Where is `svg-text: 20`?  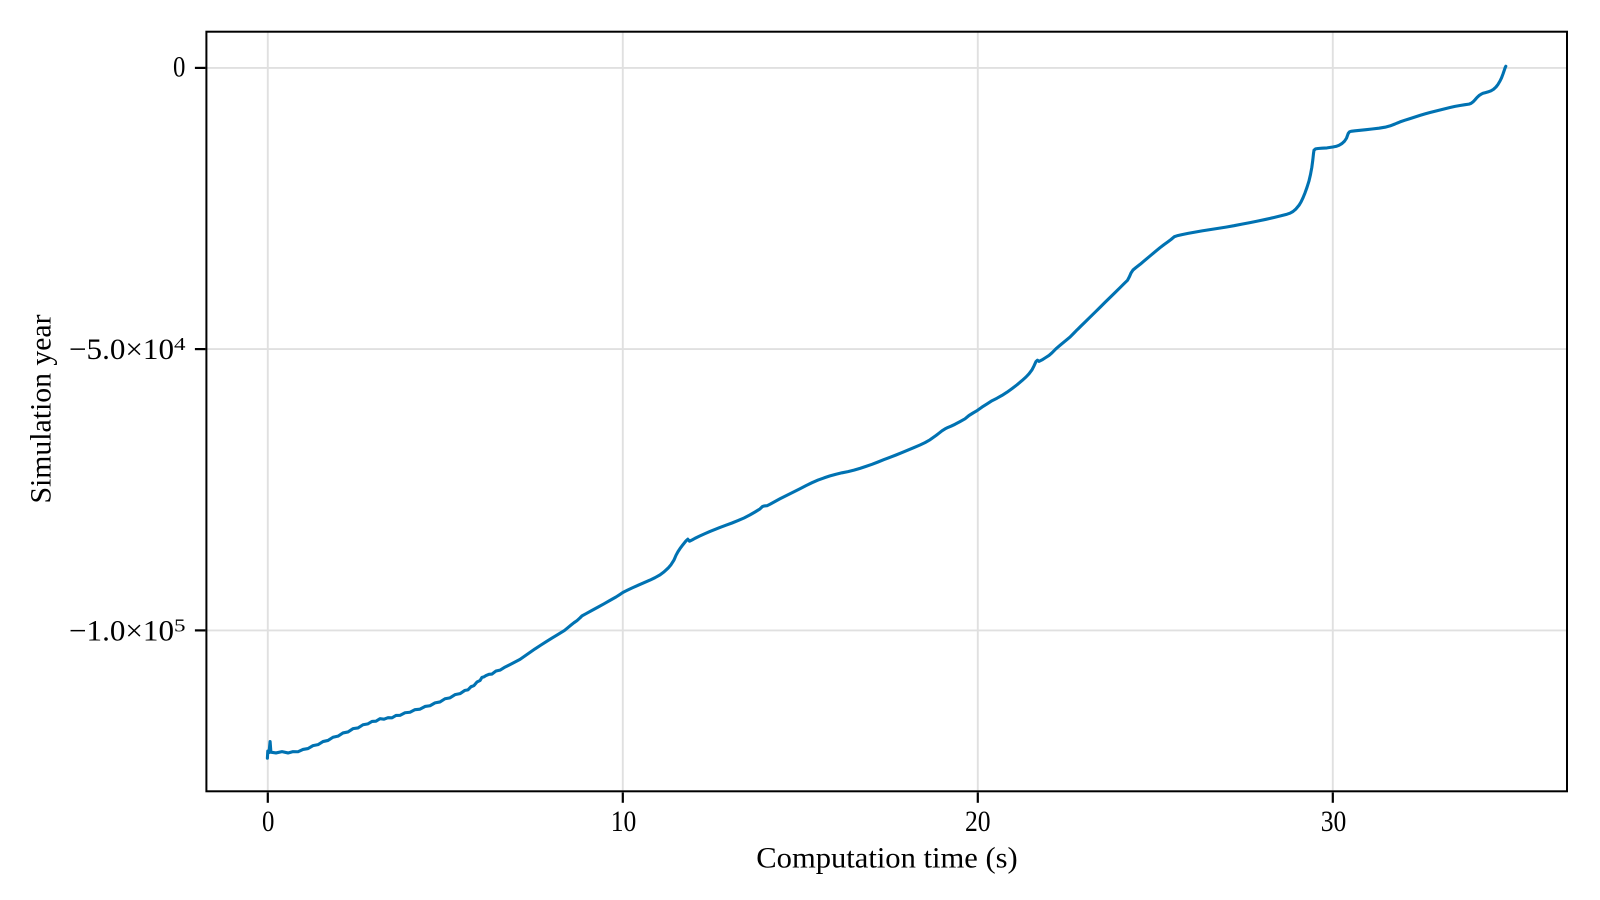 svg-text: 20 is located at coordinates (978, 821).